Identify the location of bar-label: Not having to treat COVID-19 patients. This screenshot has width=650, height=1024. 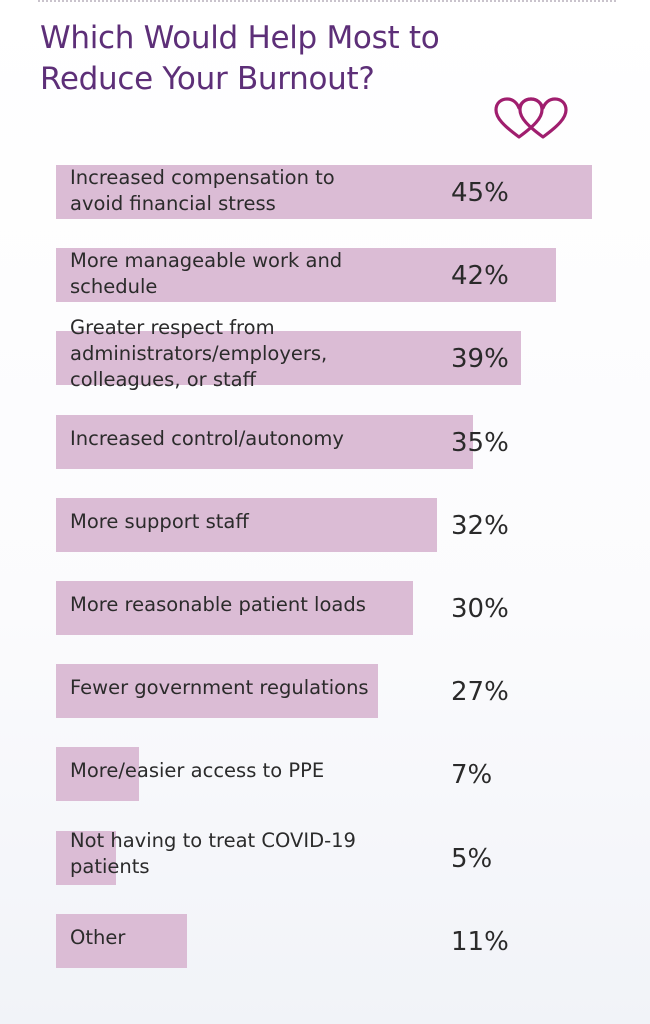
(213, 853).